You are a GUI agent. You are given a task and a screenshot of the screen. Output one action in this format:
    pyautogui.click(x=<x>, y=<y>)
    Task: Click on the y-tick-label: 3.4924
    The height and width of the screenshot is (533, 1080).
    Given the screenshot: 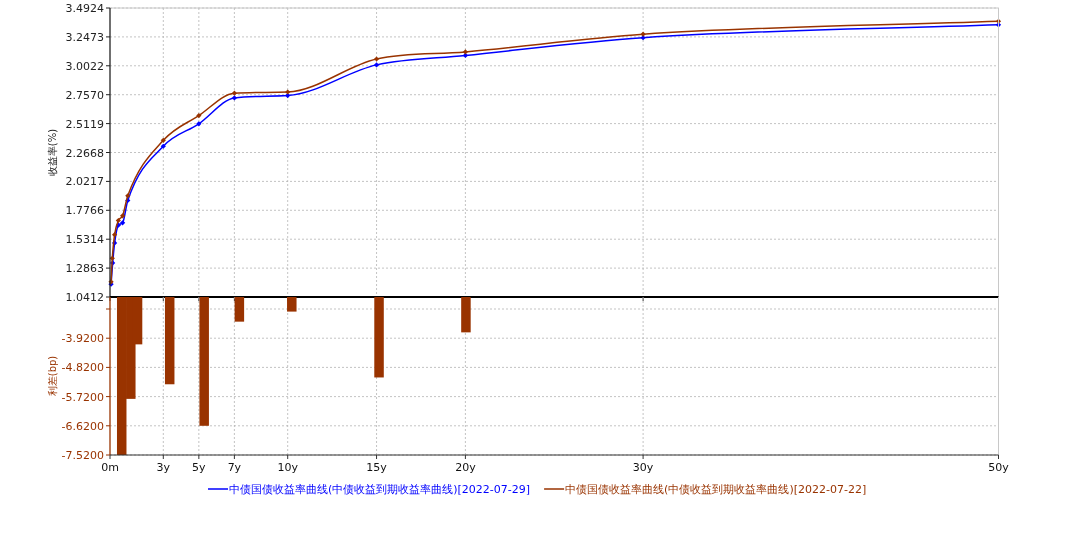 What is the action you would take?
    pyautogui.click(x=84, y=8)
    